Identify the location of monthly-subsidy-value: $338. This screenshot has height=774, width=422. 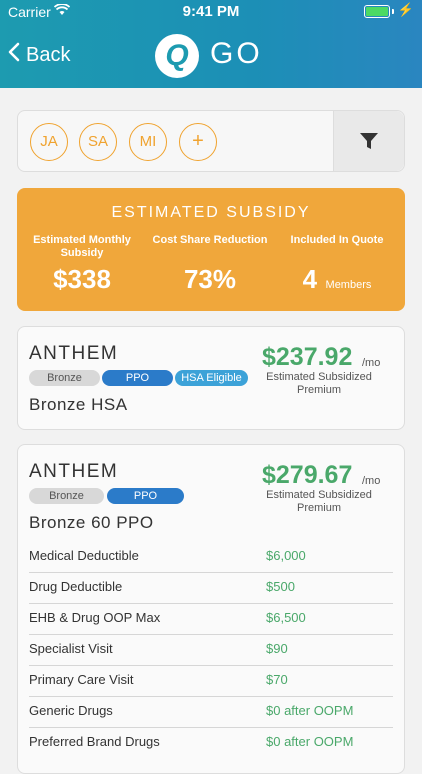
(82, 279).